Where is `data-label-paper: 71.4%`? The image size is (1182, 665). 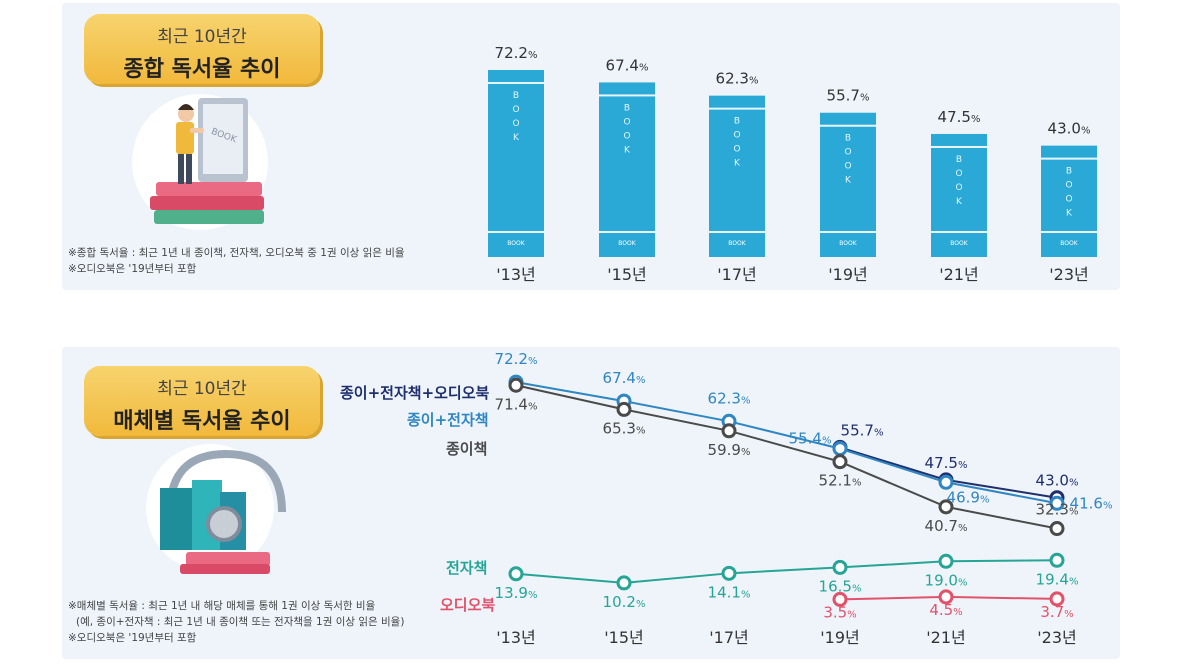
data-label-paper: 71.4% is located at coordinates (516, 404).